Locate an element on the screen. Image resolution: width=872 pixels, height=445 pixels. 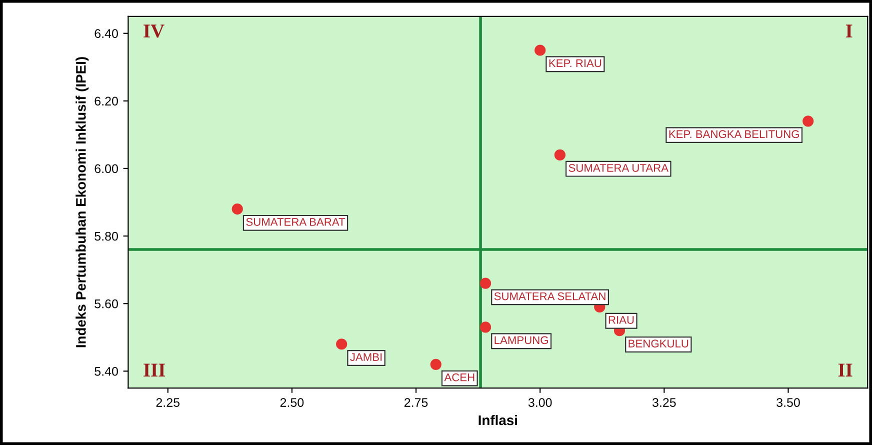
y-tick-label: 6.40 is located at coordinates (106, 33).